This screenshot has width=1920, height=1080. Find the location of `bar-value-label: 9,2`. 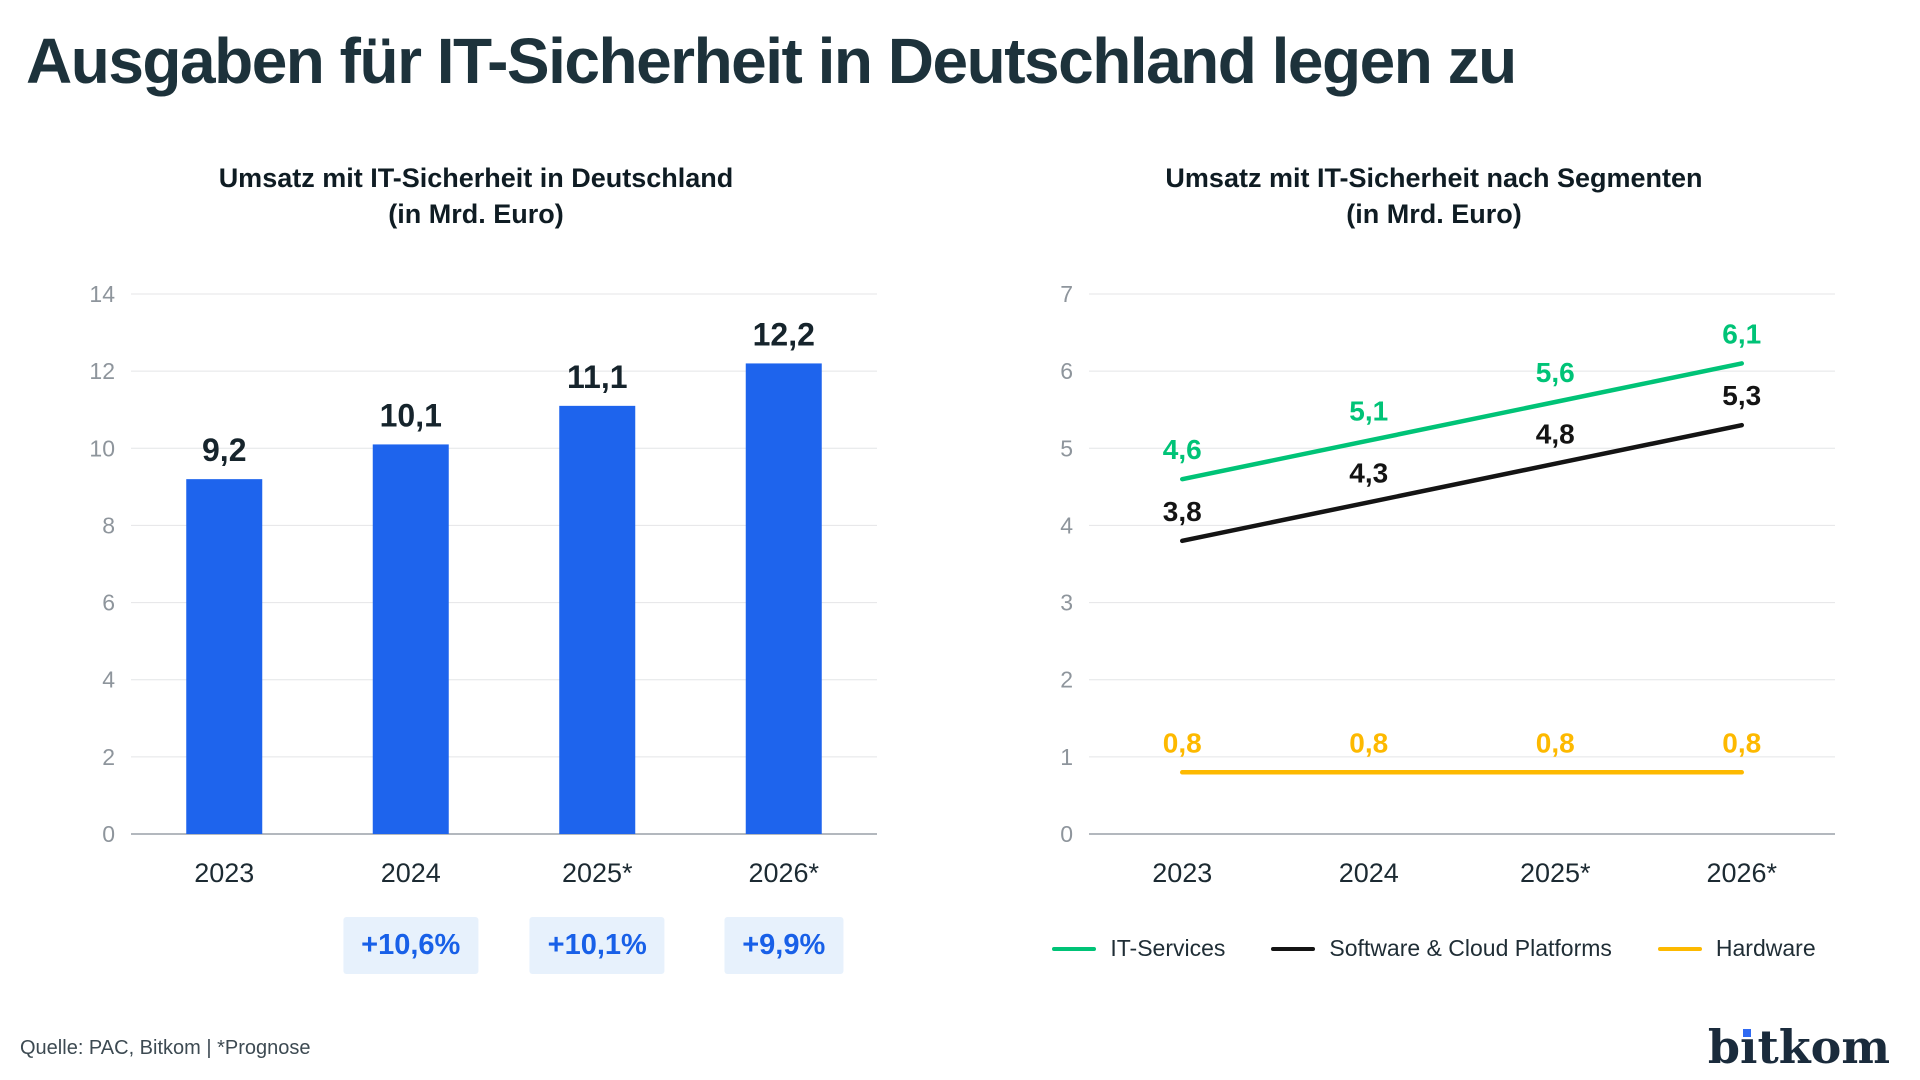

bar-value-label: 9,2 is located at coordinates (224, 450).